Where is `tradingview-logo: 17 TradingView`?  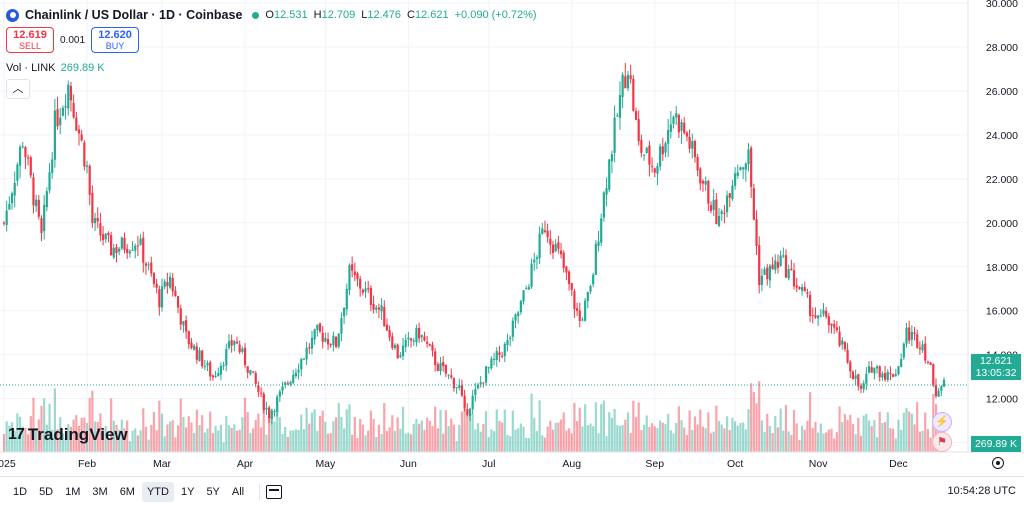
tradingview-logo: 17 TradingView is located at coordinates (68, 435).